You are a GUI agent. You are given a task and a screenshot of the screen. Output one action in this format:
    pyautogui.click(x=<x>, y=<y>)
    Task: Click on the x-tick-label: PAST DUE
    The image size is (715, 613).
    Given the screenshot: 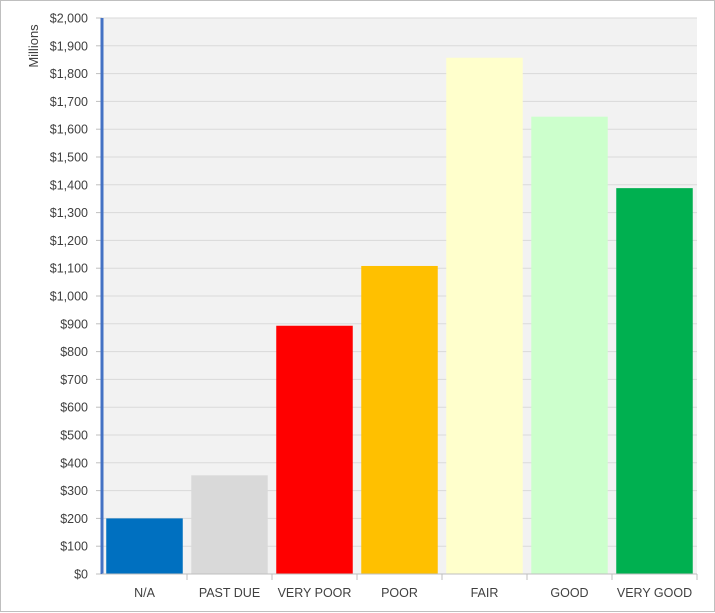 What is the action you would take?
    pyautogui.click(x=229, y=593)
    